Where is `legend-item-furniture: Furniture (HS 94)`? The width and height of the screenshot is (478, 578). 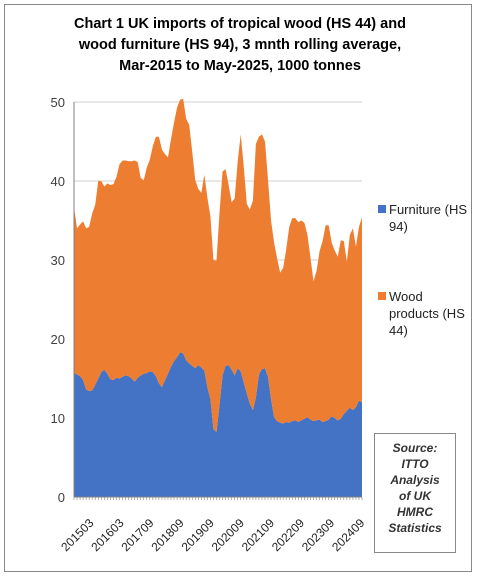 legend-item-furniture: Furniture (HS 94) is located at coordinates (424, 218).